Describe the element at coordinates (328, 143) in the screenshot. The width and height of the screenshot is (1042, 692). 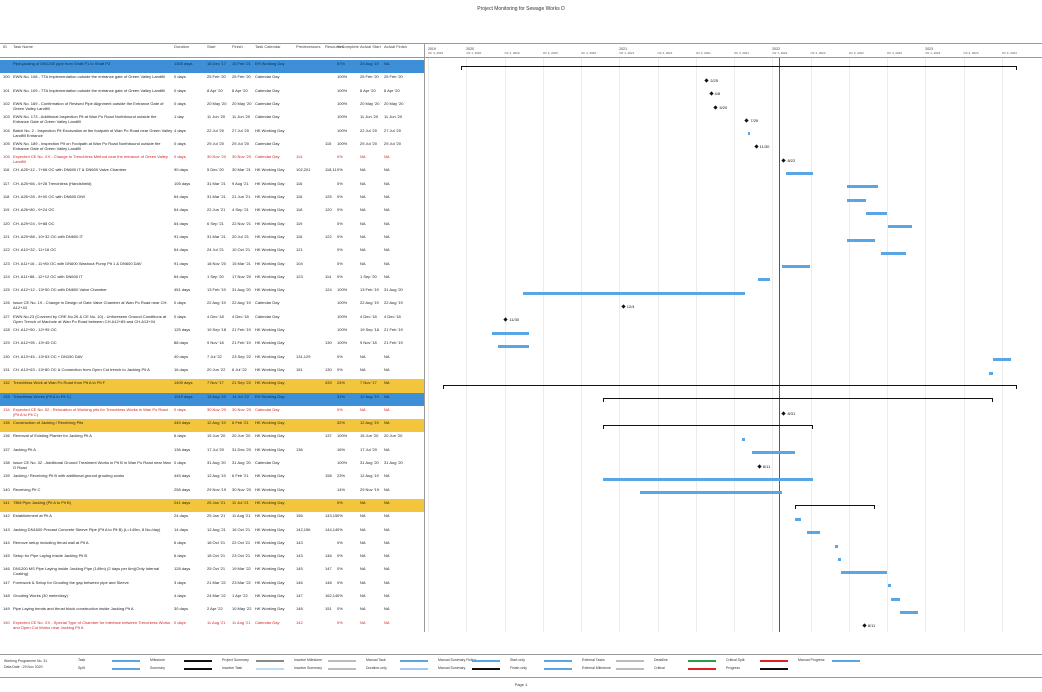
I see `cell-res: 115` at that location.